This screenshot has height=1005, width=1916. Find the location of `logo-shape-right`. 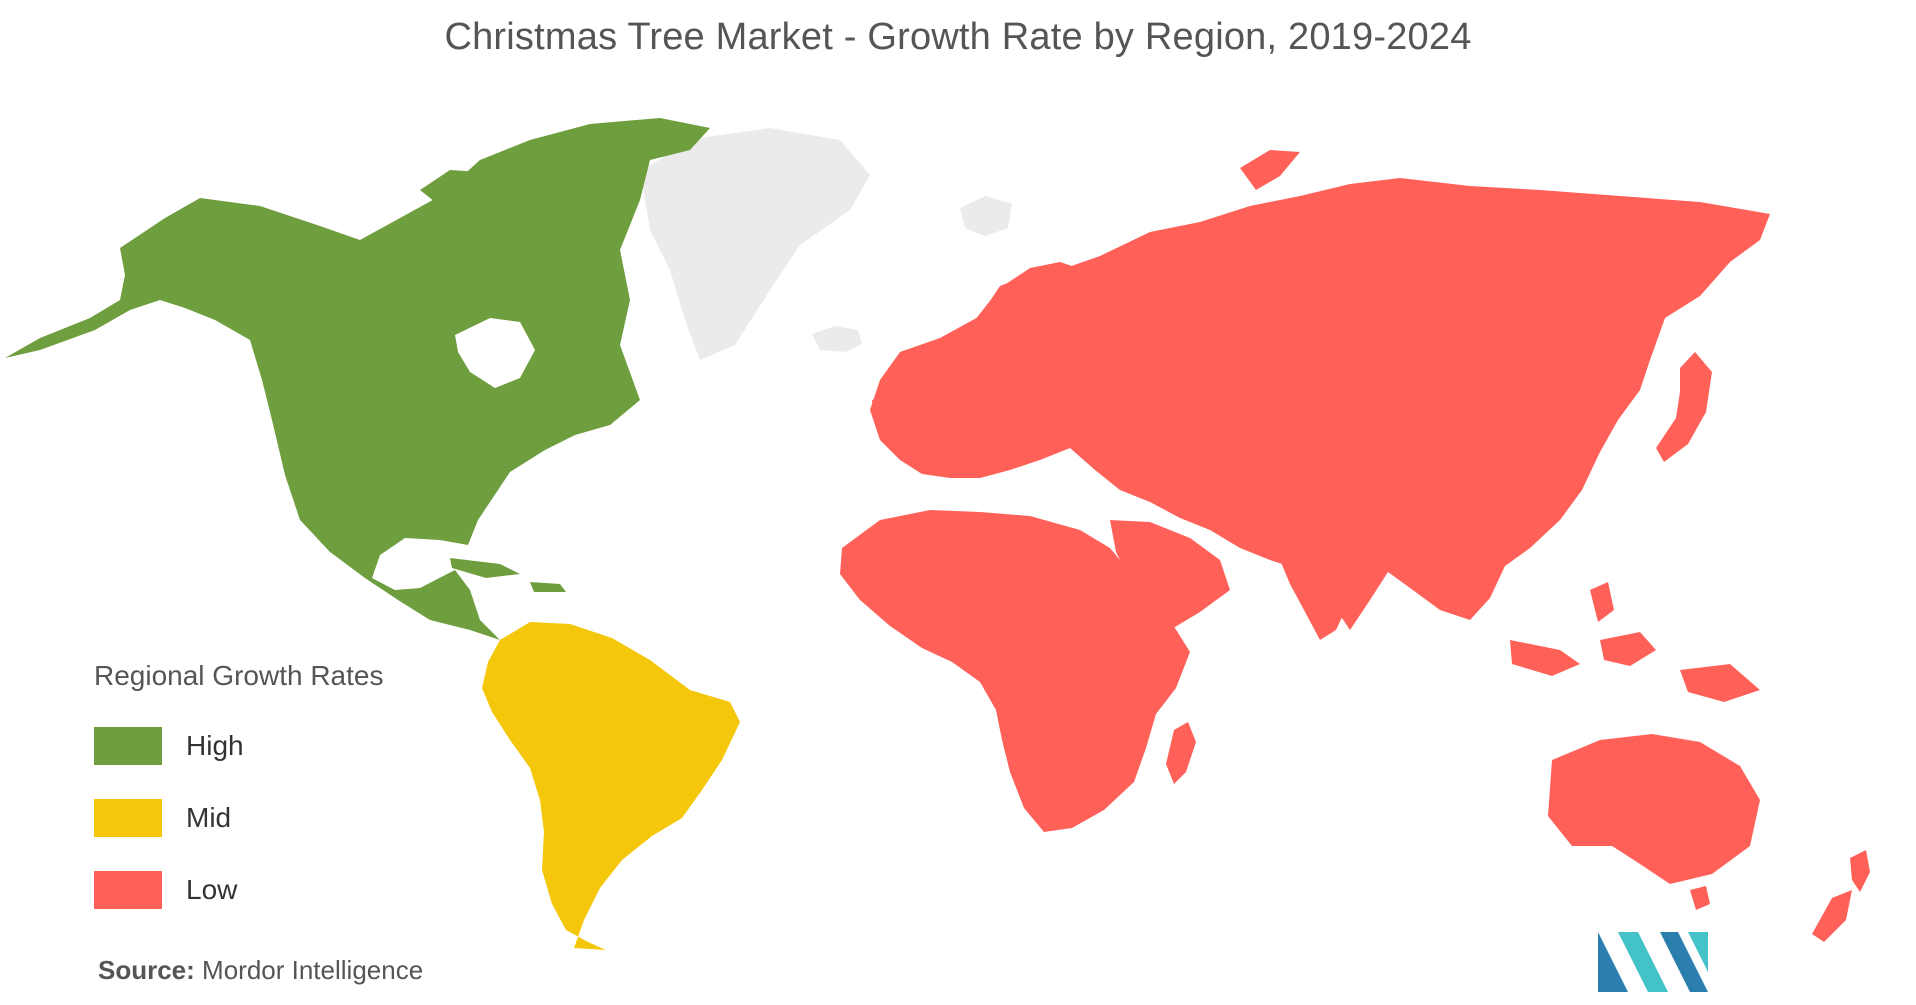

logo-shape-right is located at coordinates (1684, 962).